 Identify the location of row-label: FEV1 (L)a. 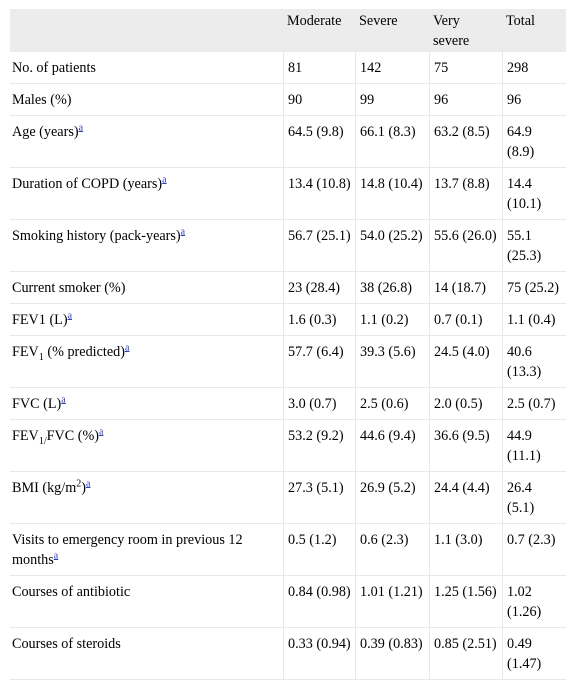
(146, 320).